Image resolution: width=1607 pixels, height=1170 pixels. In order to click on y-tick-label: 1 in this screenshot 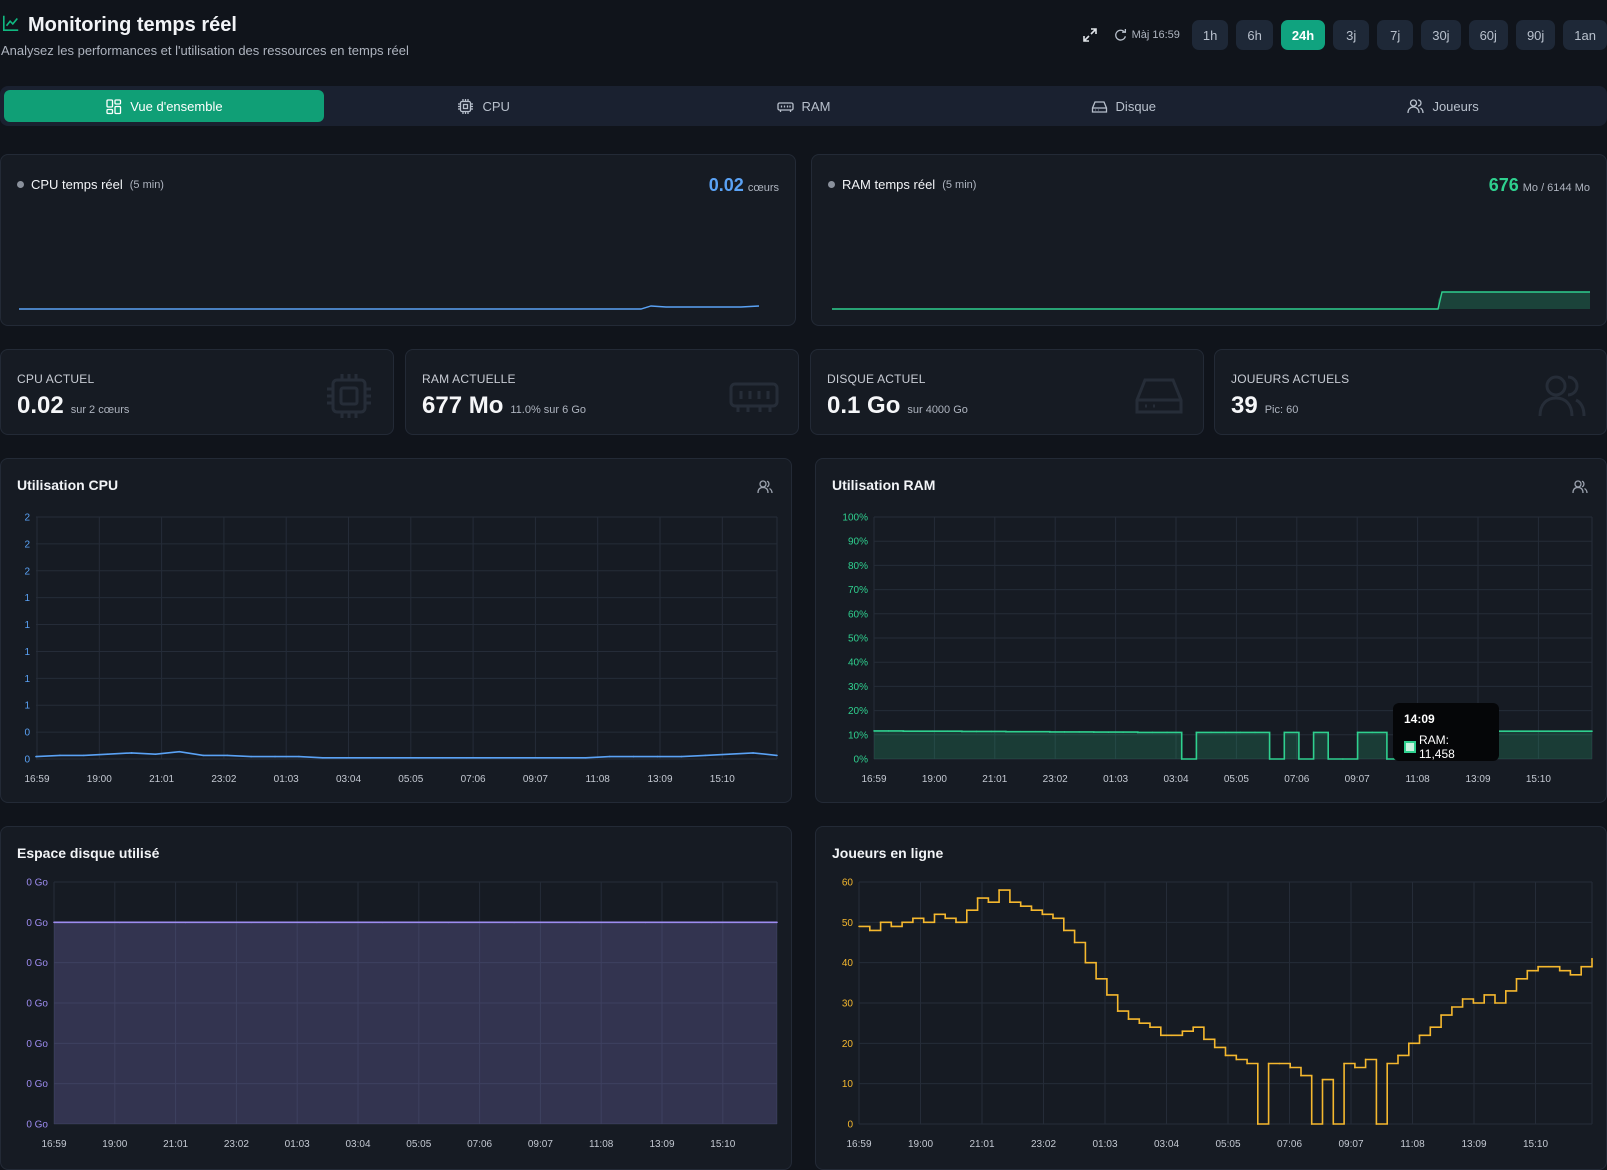, I will do `click(27, 679)`.